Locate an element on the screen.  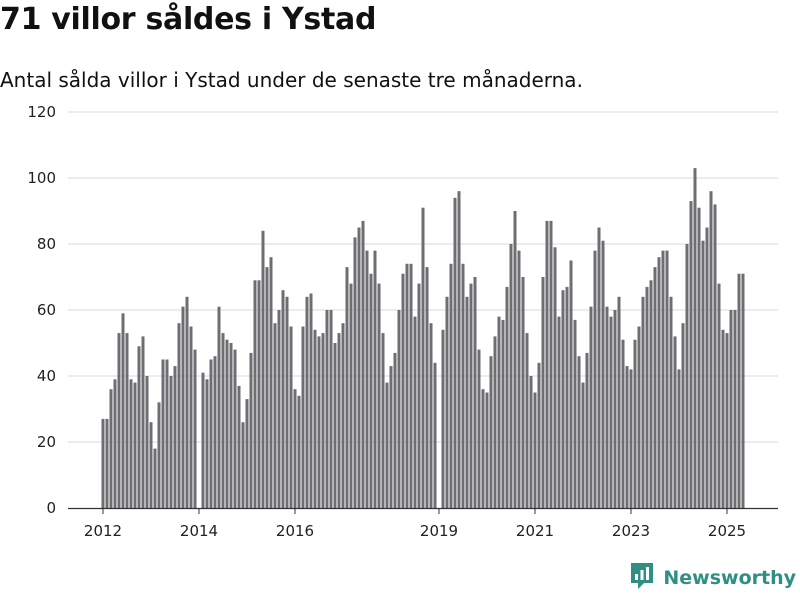
x-tick-label: 2023 is located at coordinates (631, 531).